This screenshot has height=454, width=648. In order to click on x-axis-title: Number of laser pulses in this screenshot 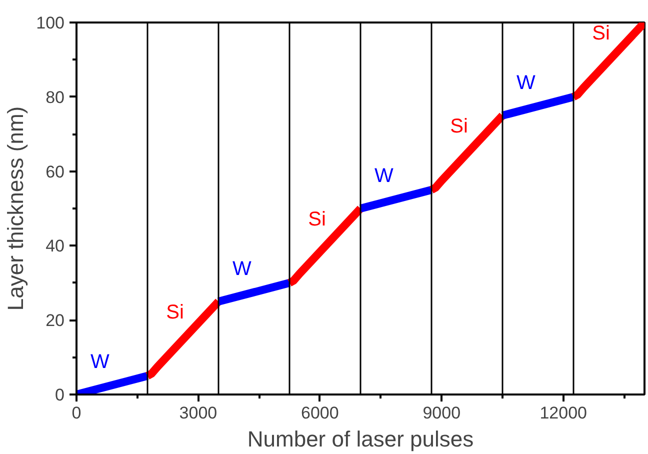, I will do `click(360, 439)`.